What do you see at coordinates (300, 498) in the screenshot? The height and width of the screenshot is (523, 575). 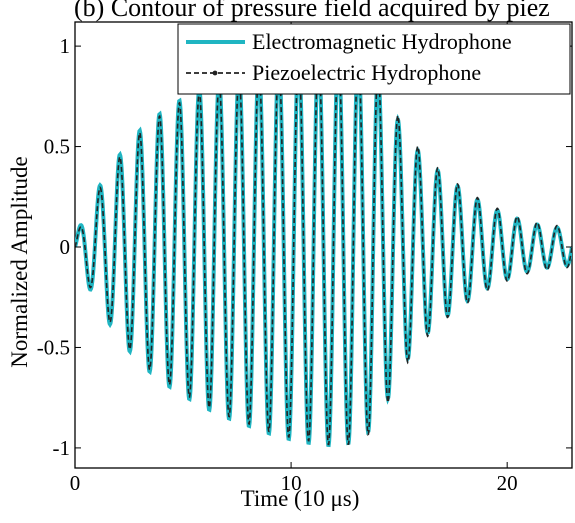 I see `x-axis-label: Time (10 μs)` at bounding box center [300, 498].